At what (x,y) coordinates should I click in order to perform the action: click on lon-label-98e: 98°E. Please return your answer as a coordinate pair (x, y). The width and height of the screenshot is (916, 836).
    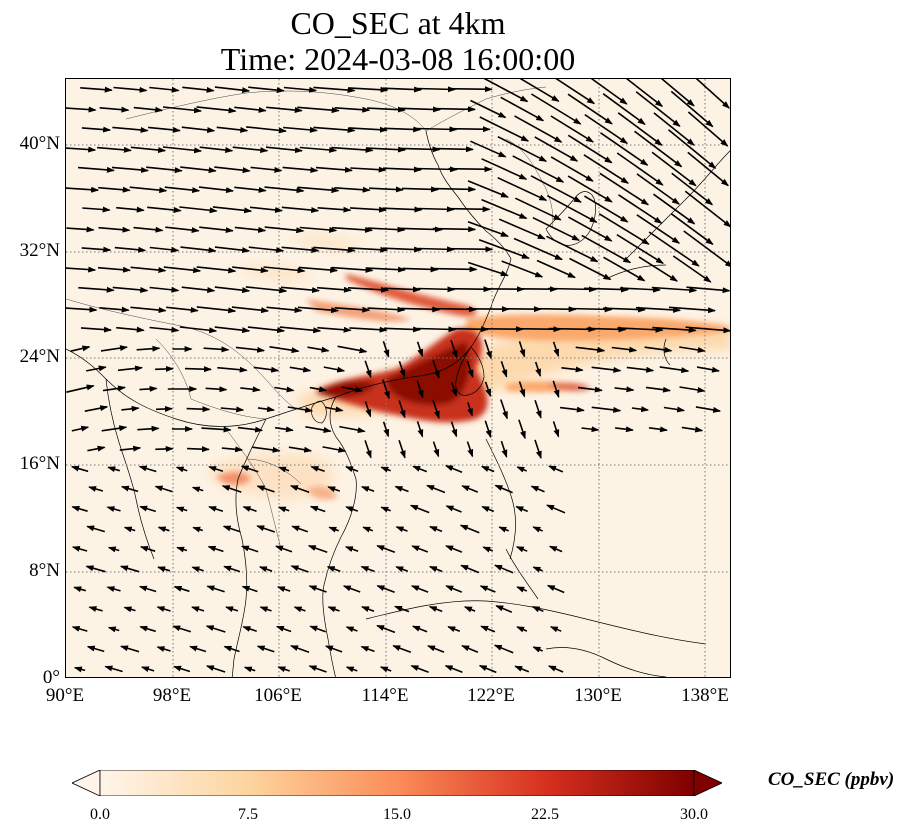
    Looking at the image, I should click on (172, 695).